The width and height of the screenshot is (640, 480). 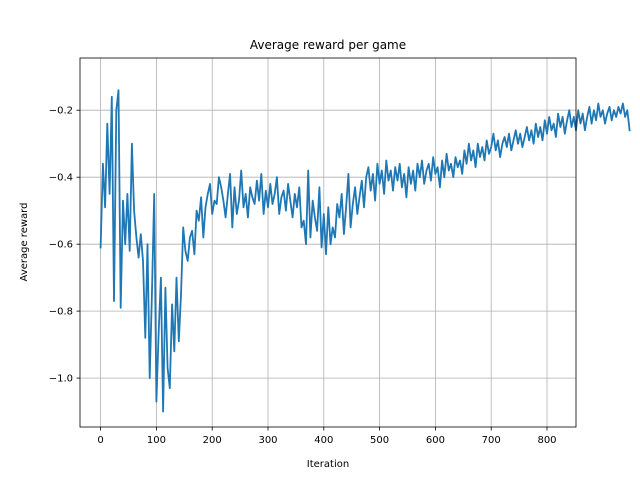 I want to click on x-tick-label: 600, so click(x=435, y=440).